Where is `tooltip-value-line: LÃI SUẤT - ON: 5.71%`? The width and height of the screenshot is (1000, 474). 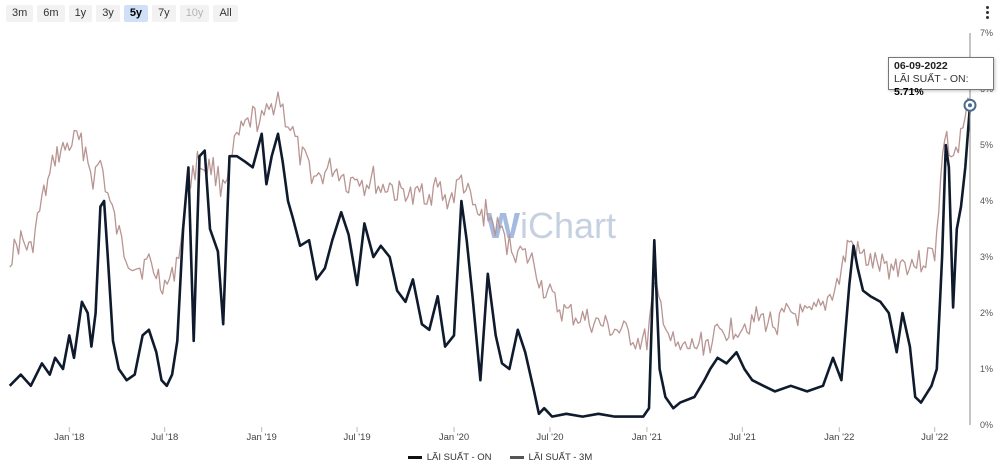 tooltip-value-line: LÃI SUẤT - ON: 5.71% is located at coordinates (941, 86).